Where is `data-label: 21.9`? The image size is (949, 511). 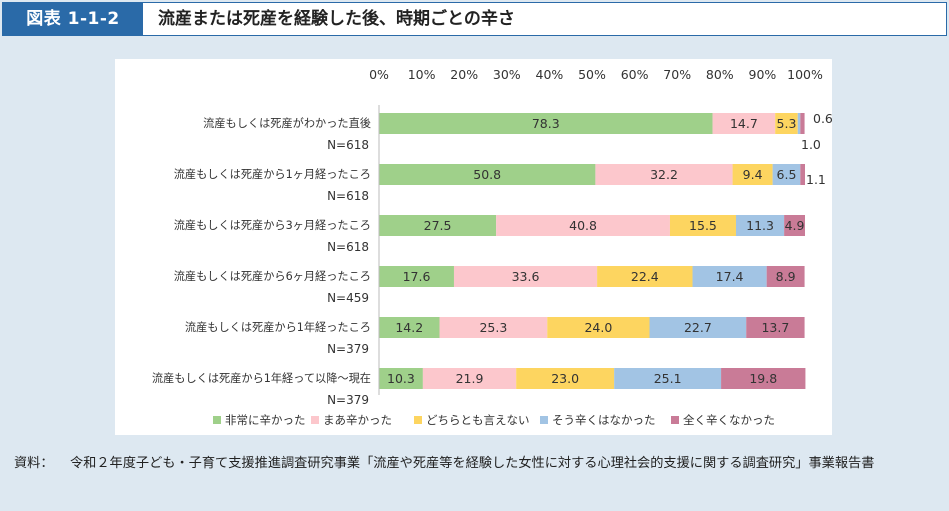
data-label: 21.9 is located at coordinates (470, 378).